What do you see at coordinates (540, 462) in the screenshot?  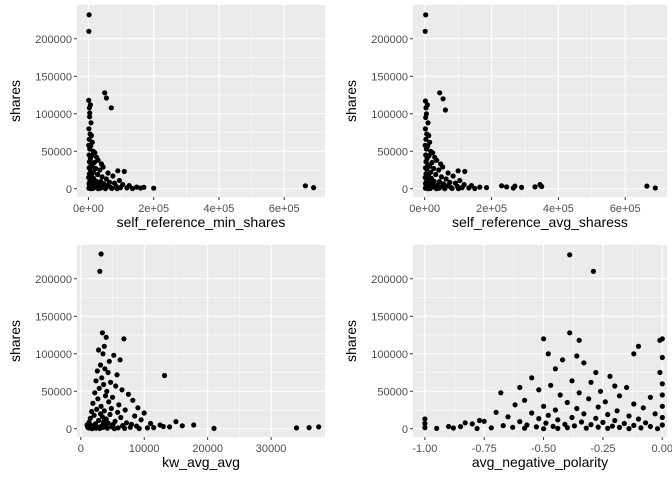 I see `x-axis-title: avg_negative_polarity` at bounding box center [540, 462].